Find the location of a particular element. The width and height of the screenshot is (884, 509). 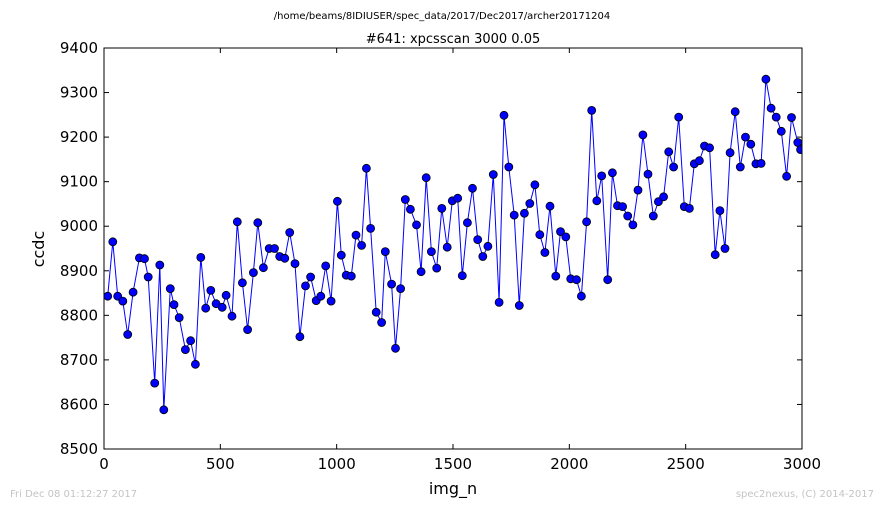

y-tick-label: 8600 is located at coordinates (79, 404).